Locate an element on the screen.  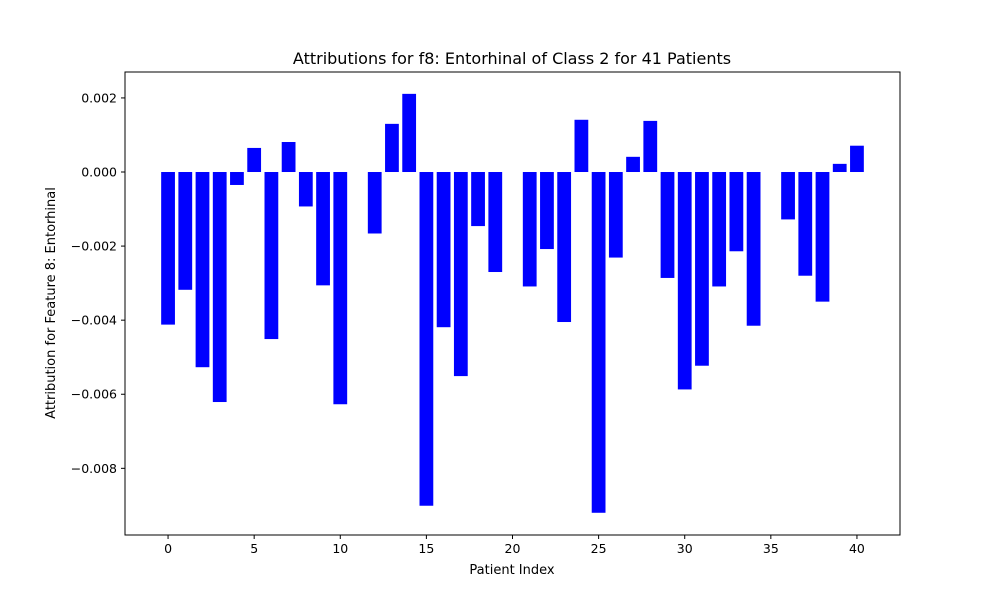
x-axis-label: Patient Index is located at coordinates (511, 570).